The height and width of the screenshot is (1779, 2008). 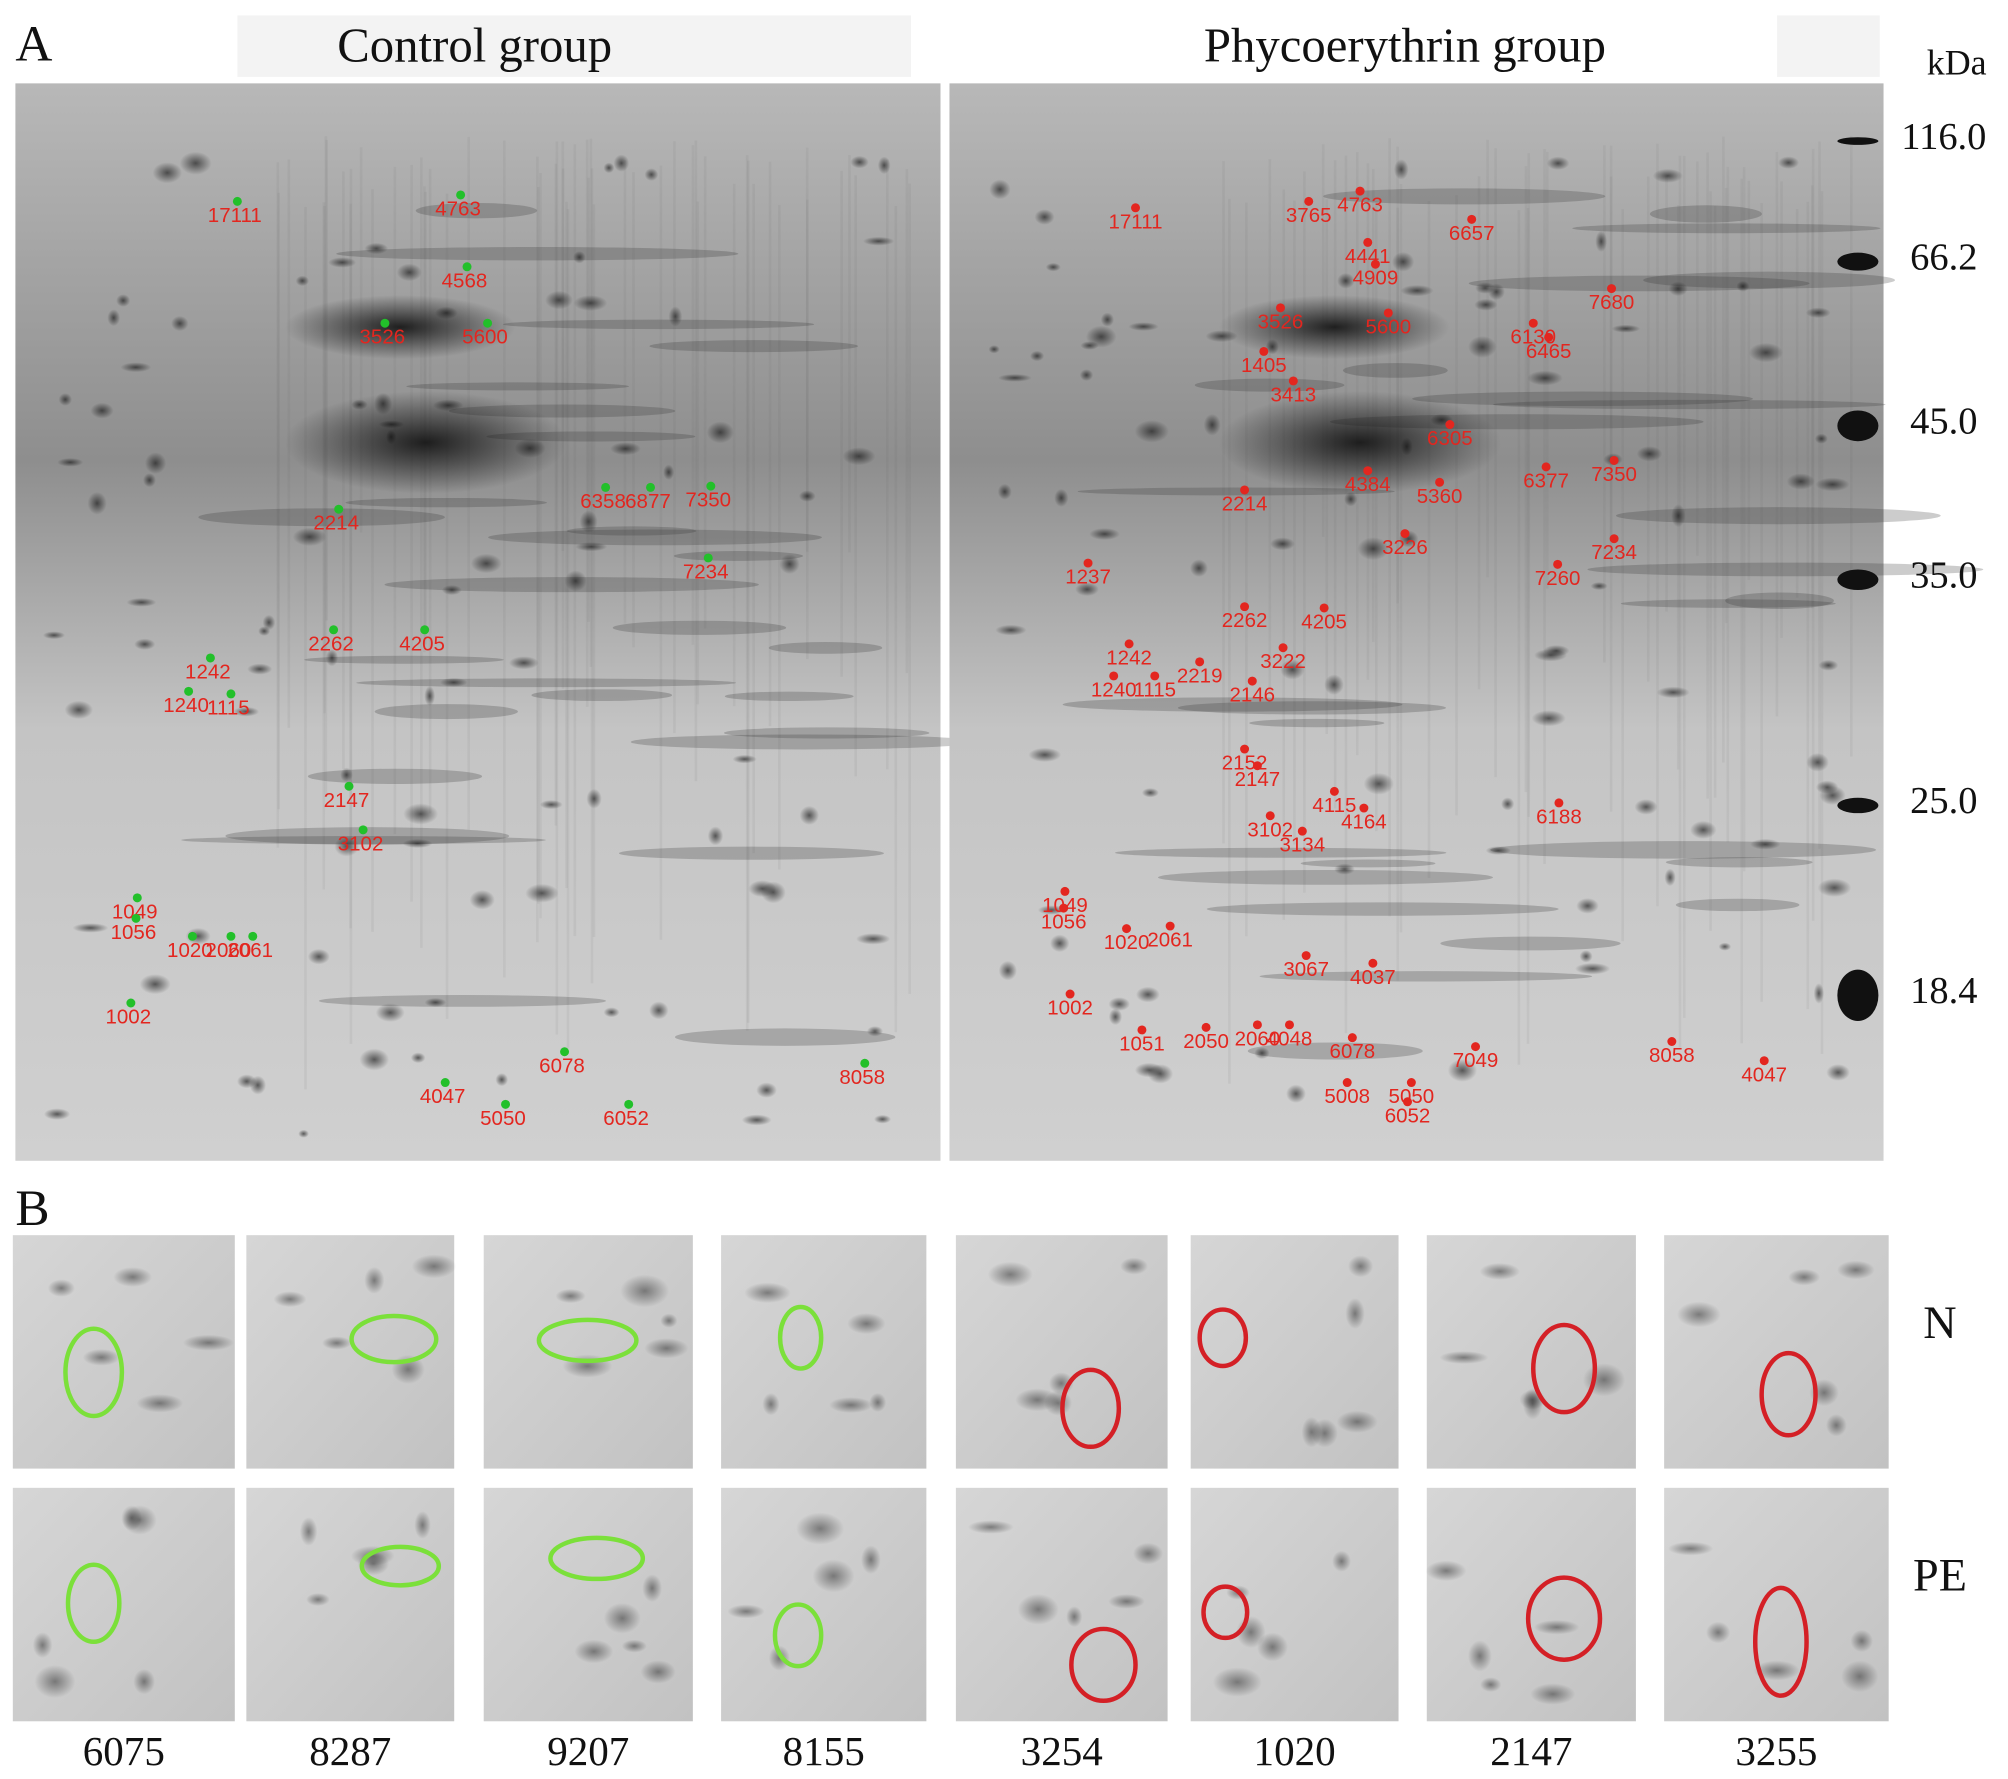 What do you see at coordinates (1405, 46) in the screenshot?
I see `gel-title: Phycoerythrin group` at bounding box center [1405, 46].